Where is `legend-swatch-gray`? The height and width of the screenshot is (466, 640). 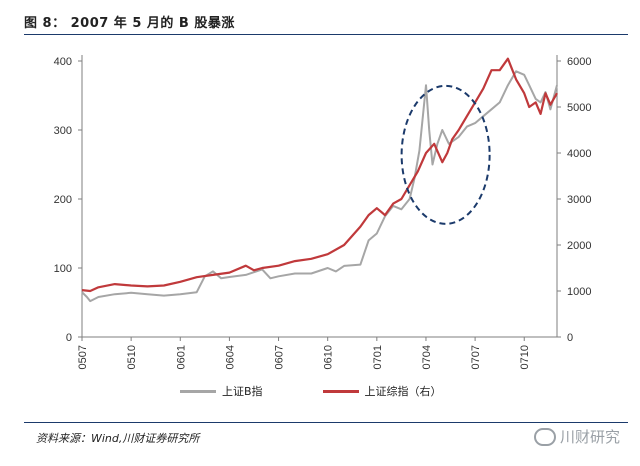 legend-swatch-gray is located at coordinates (198, 391).